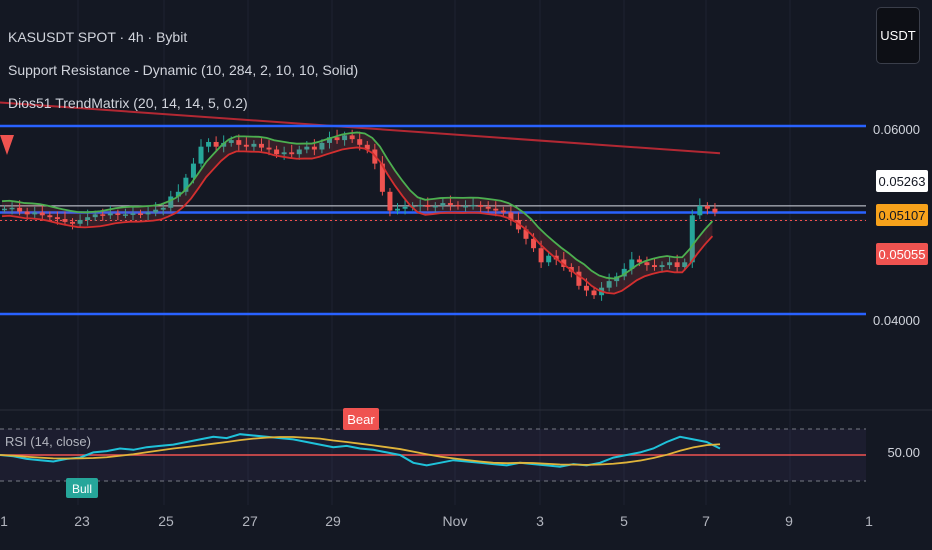  I want to click on time-tick: 1, so click(4, 521).